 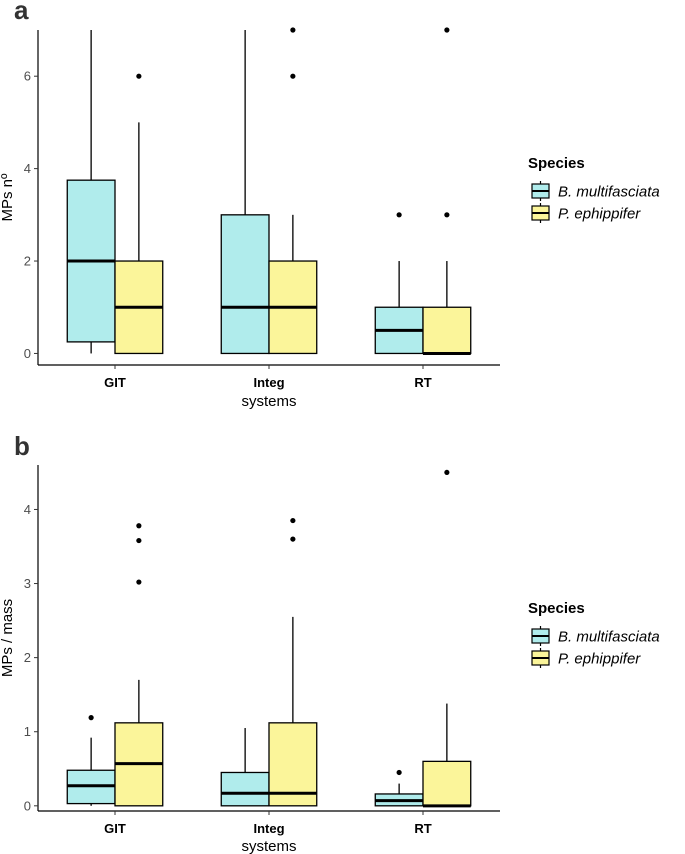 I want to click on panel-label: b, so click(x=22, y=446).